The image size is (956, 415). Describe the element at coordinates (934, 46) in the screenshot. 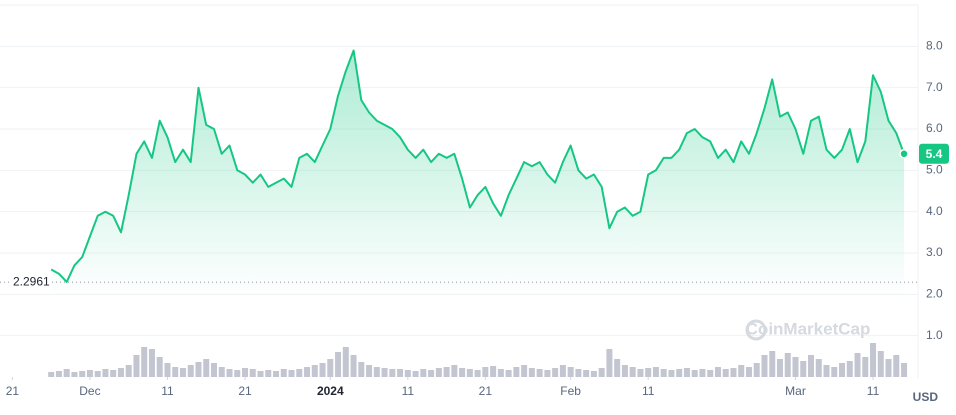

I see `y-tick-label: 8.0` at that location.